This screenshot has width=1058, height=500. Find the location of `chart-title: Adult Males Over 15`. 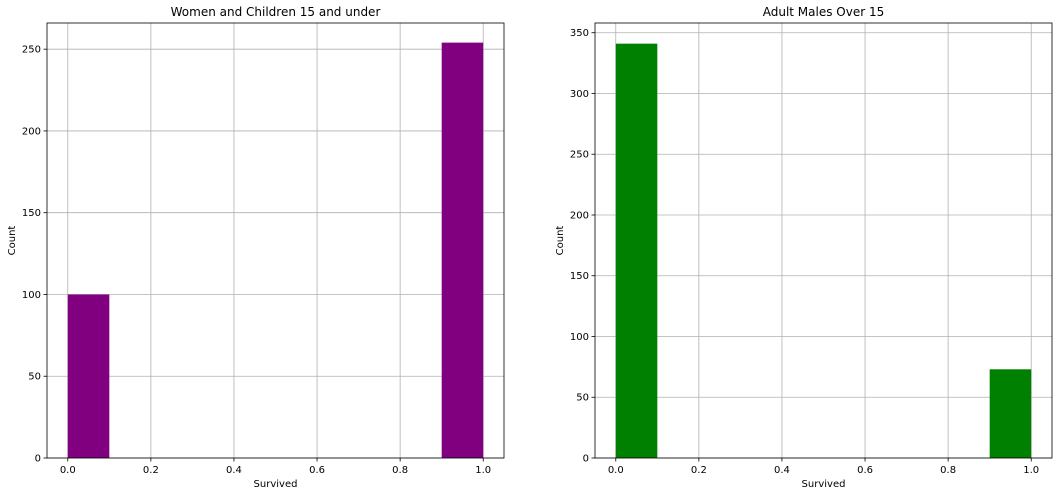

chart-title: Adult Males Over 15 is located at coordinates (824, 12).